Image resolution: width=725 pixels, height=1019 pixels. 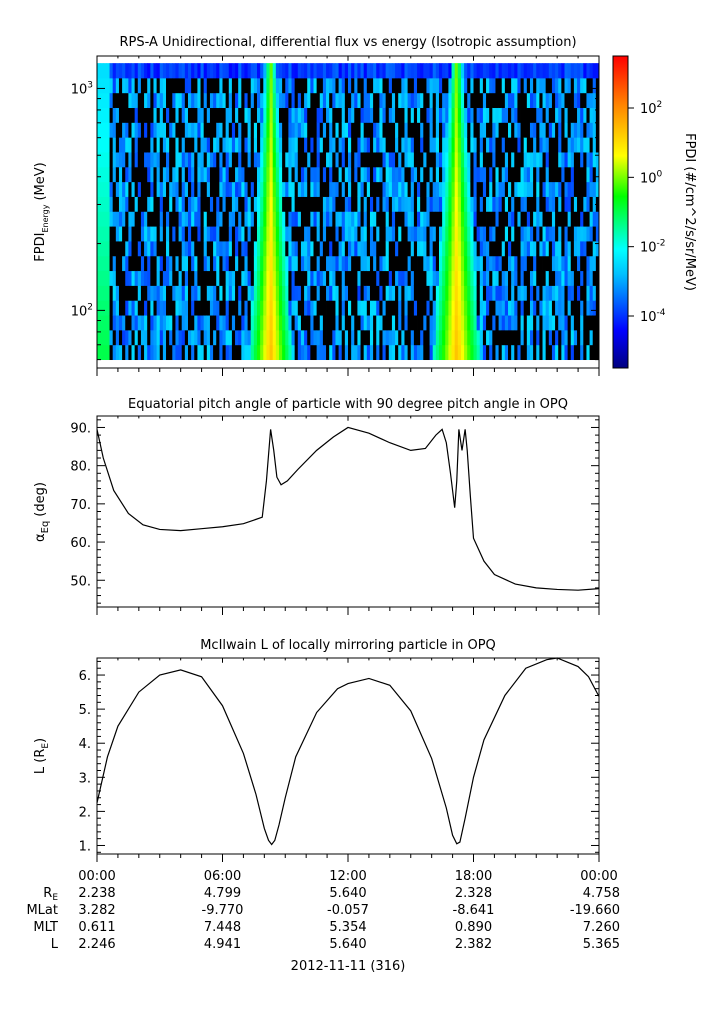 What do you see at coordinates (339, 757) in the screenshot?
I see `mcilwain-l-y-axis: 1.2.3.4.5.6.` at bounding box center [339, 757].